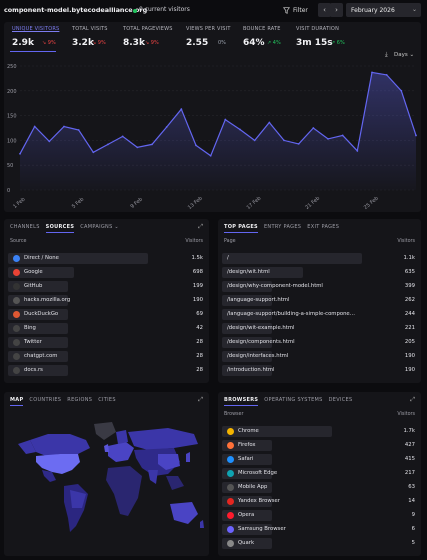 The width and height of the screenshot is (427, 560). I want to click on tab-regions: REGIONS, so click(80, 400).